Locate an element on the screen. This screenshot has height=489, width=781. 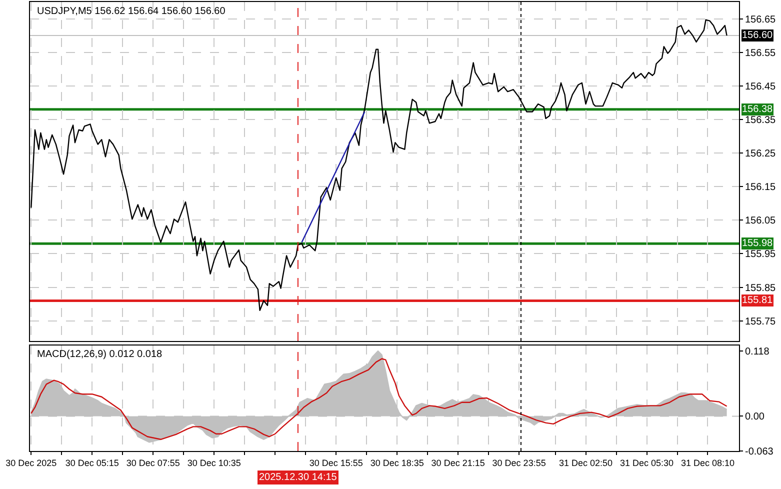
y-tick-label: 156.35 is located at coordinates (760, 120).